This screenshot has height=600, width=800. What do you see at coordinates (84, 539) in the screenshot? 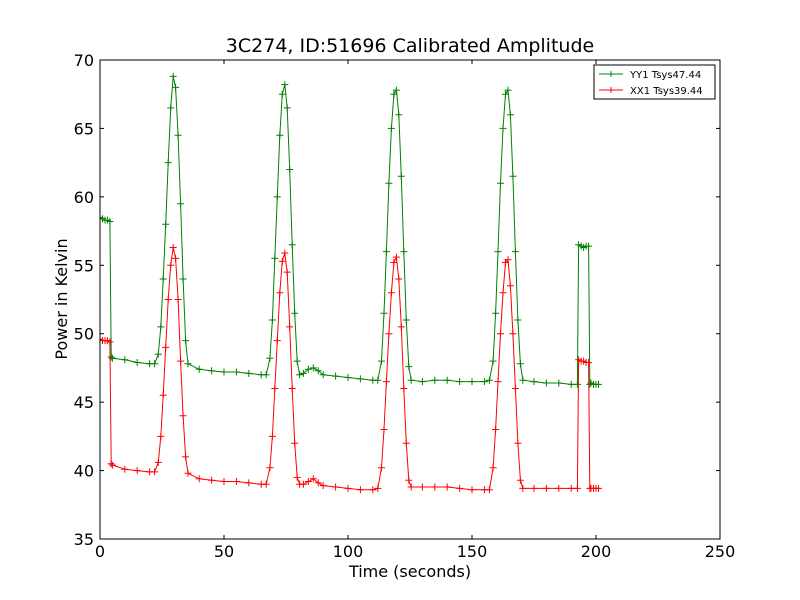
I see `y-tick-label: 35` at bounding box center [84, 539].